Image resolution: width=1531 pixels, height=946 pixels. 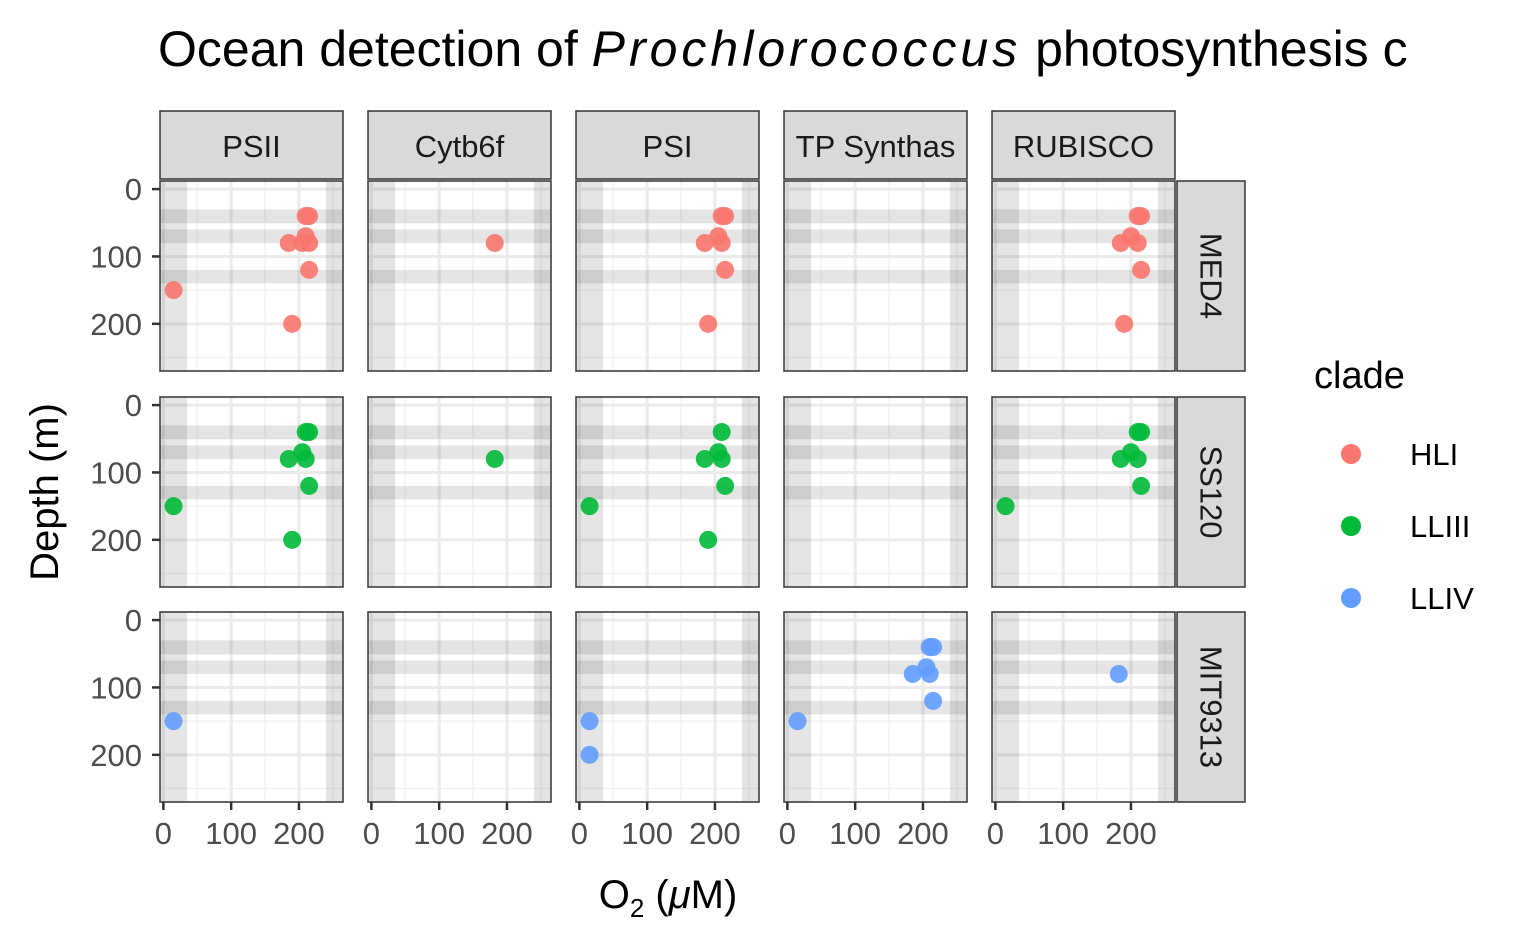 I want to click on column-strip-tp-synthas: TP Synthas, so click(x=875, y=145).